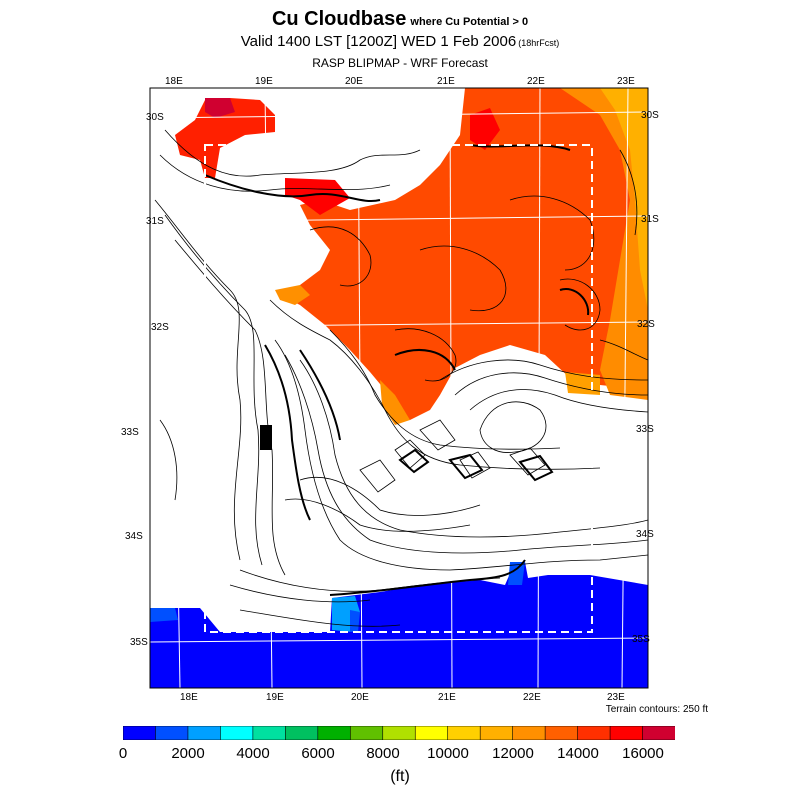  Describe the element at coordinates (383, 753) in the screenshot. I see `colorbar-tick-label: 8000` at that location.